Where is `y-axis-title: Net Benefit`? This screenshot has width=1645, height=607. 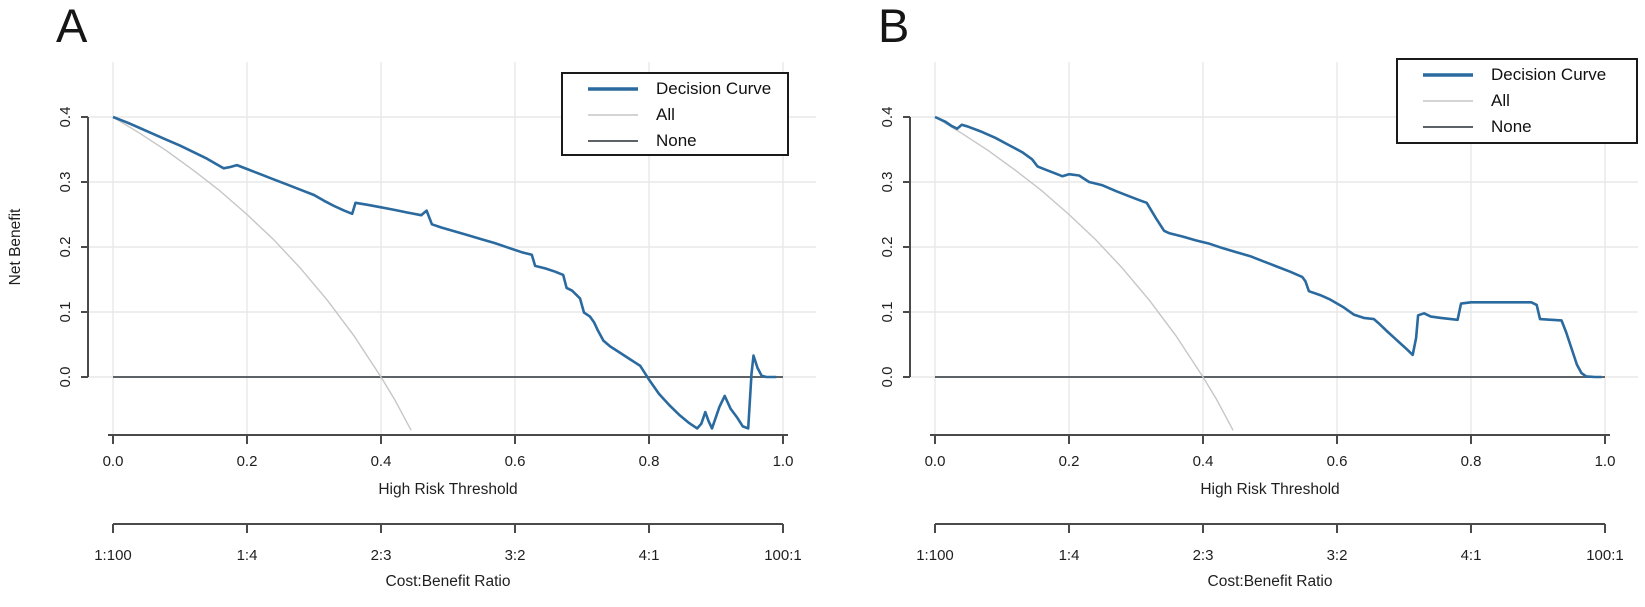
y-axis-title: Net Benefit is located at coordinates (15, 246).